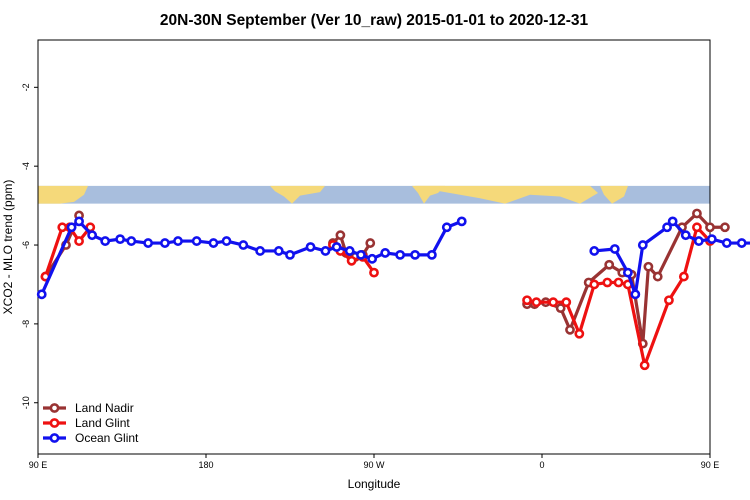  What do you see at coordinates (26, 245) in the screenshot?
I see `y-tick-label: -6` at bounding box center [26, 245].